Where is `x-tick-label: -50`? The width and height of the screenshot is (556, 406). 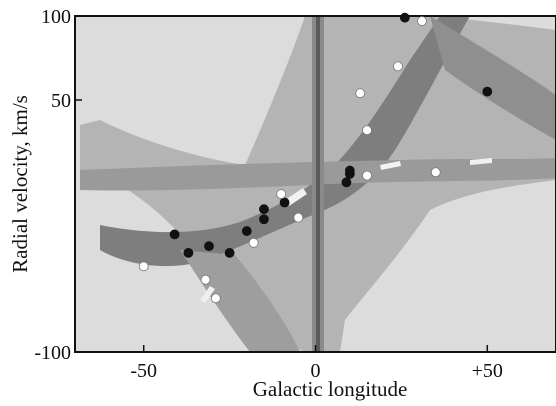
x-tick-label: -50 is located at coordinates (143, 371).